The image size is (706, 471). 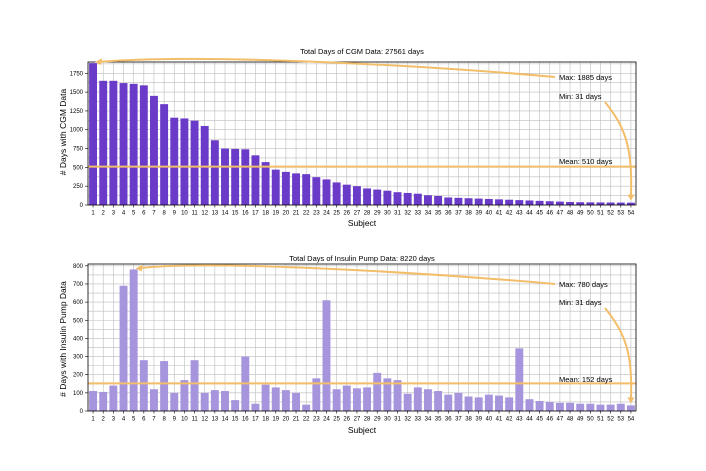 I want to click on insulin-xtick-label: 17, so click(x=255, y=420).